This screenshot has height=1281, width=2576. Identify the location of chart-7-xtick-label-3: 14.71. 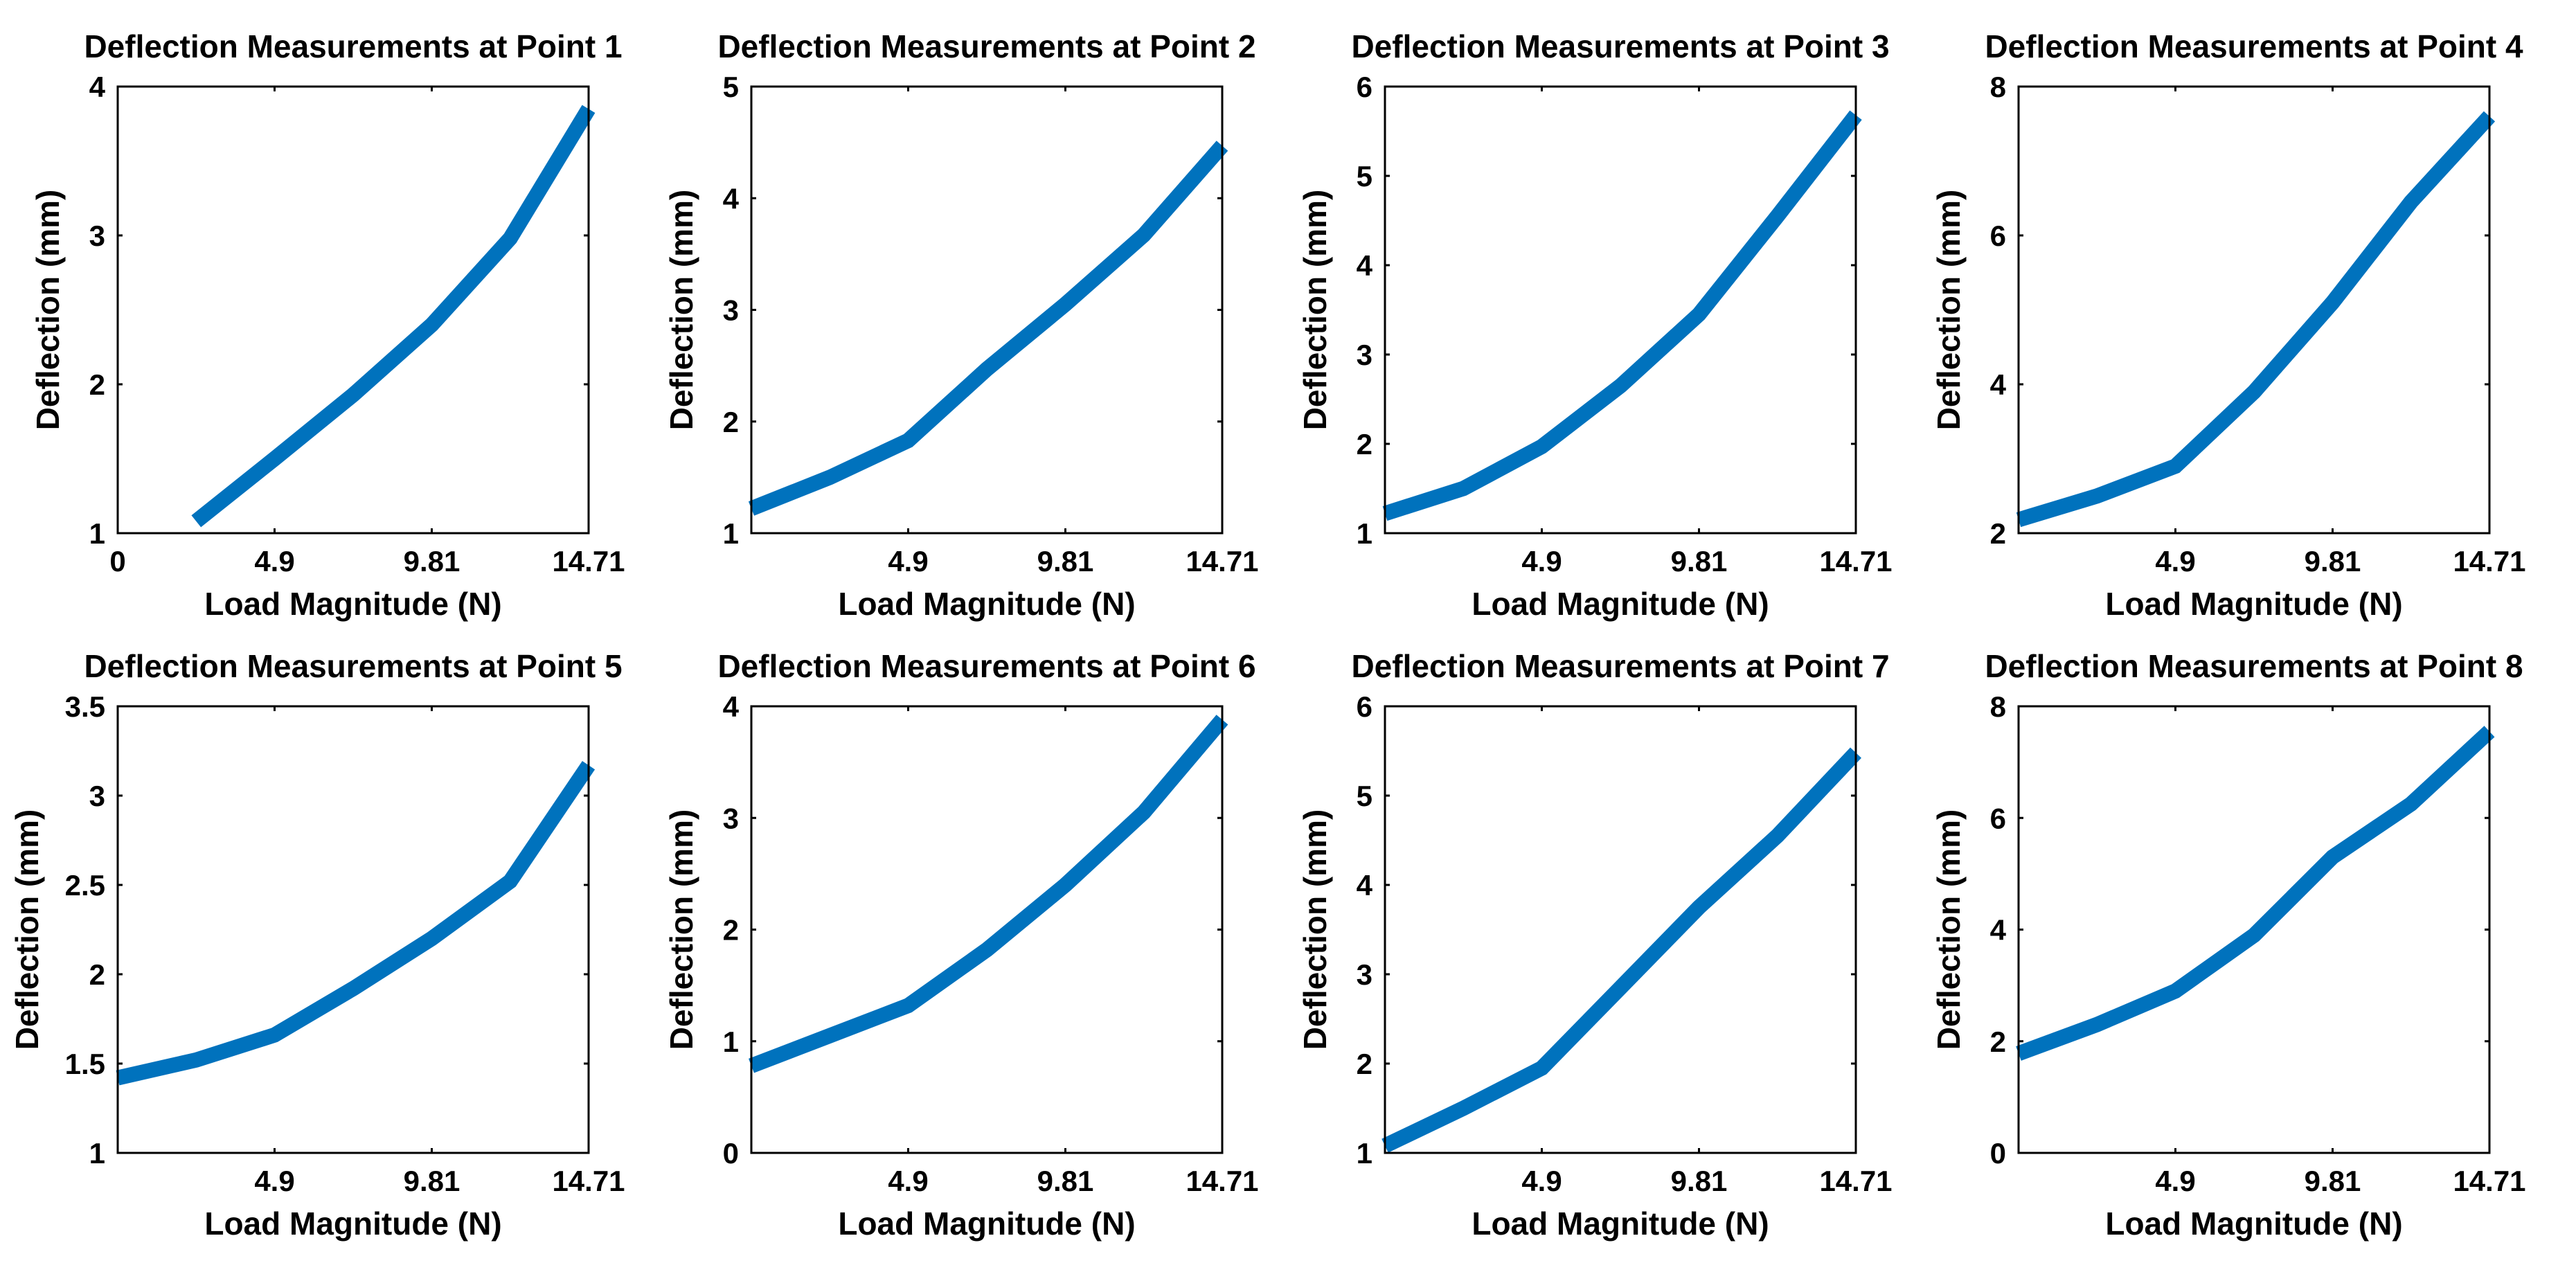
(1856, 1181).